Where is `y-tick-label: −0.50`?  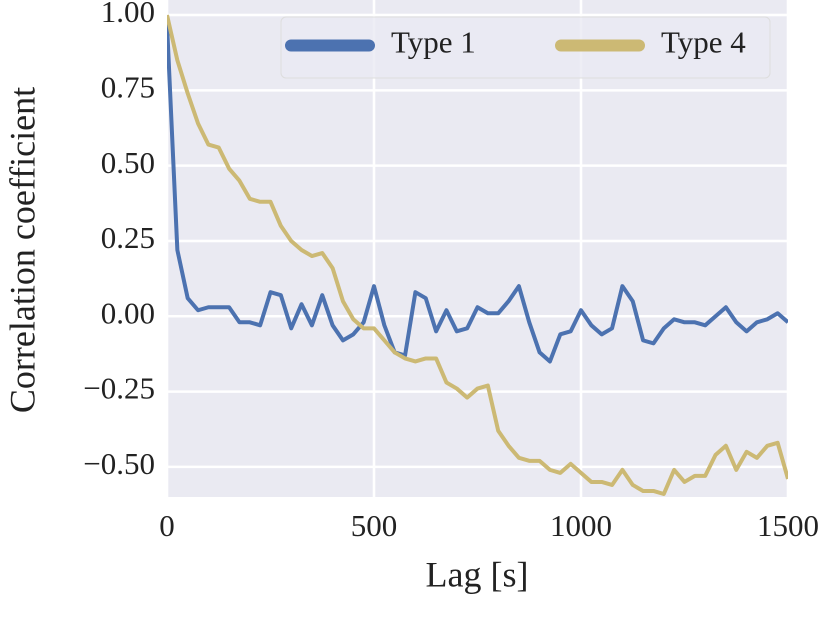
y-tick-label: −0.50 is located at coordinates (119, 463).